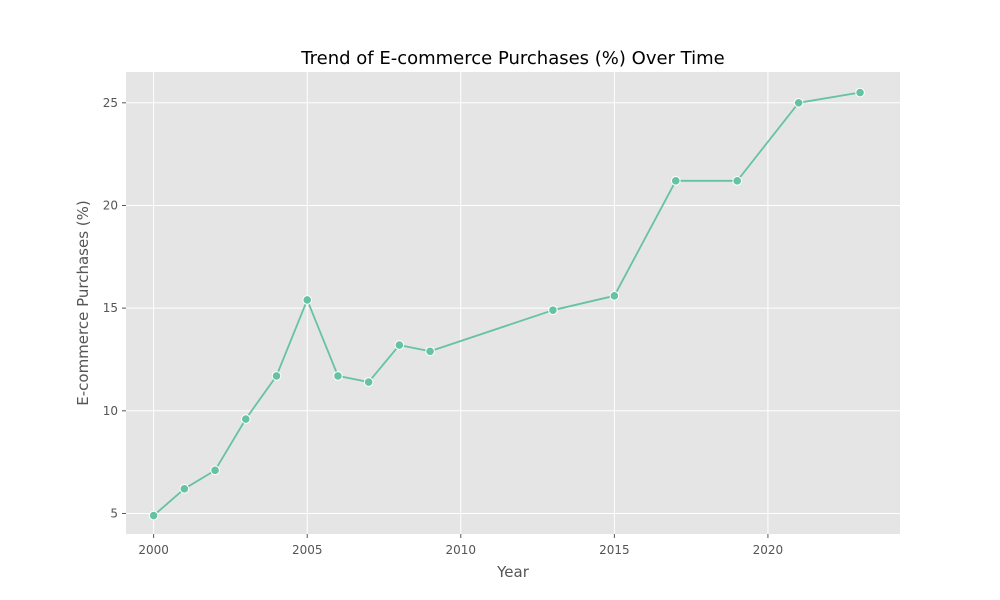  I want to click on x-tick-label: 2000, so click(153, 550).